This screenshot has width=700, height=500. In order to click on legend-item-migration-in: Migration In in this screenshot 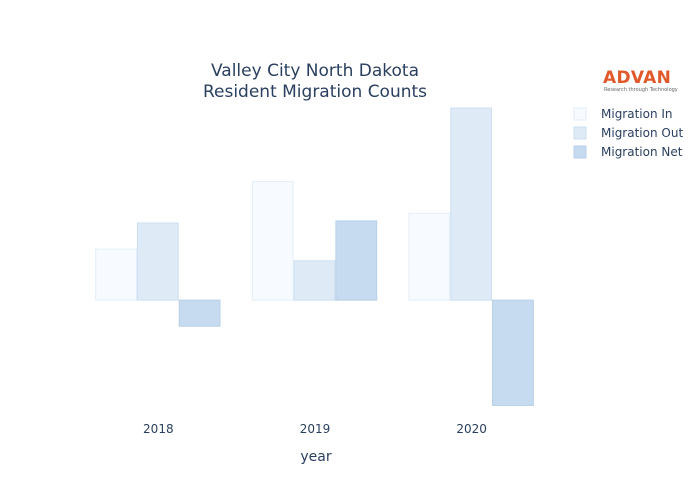, I will do `click(623, 114)`.